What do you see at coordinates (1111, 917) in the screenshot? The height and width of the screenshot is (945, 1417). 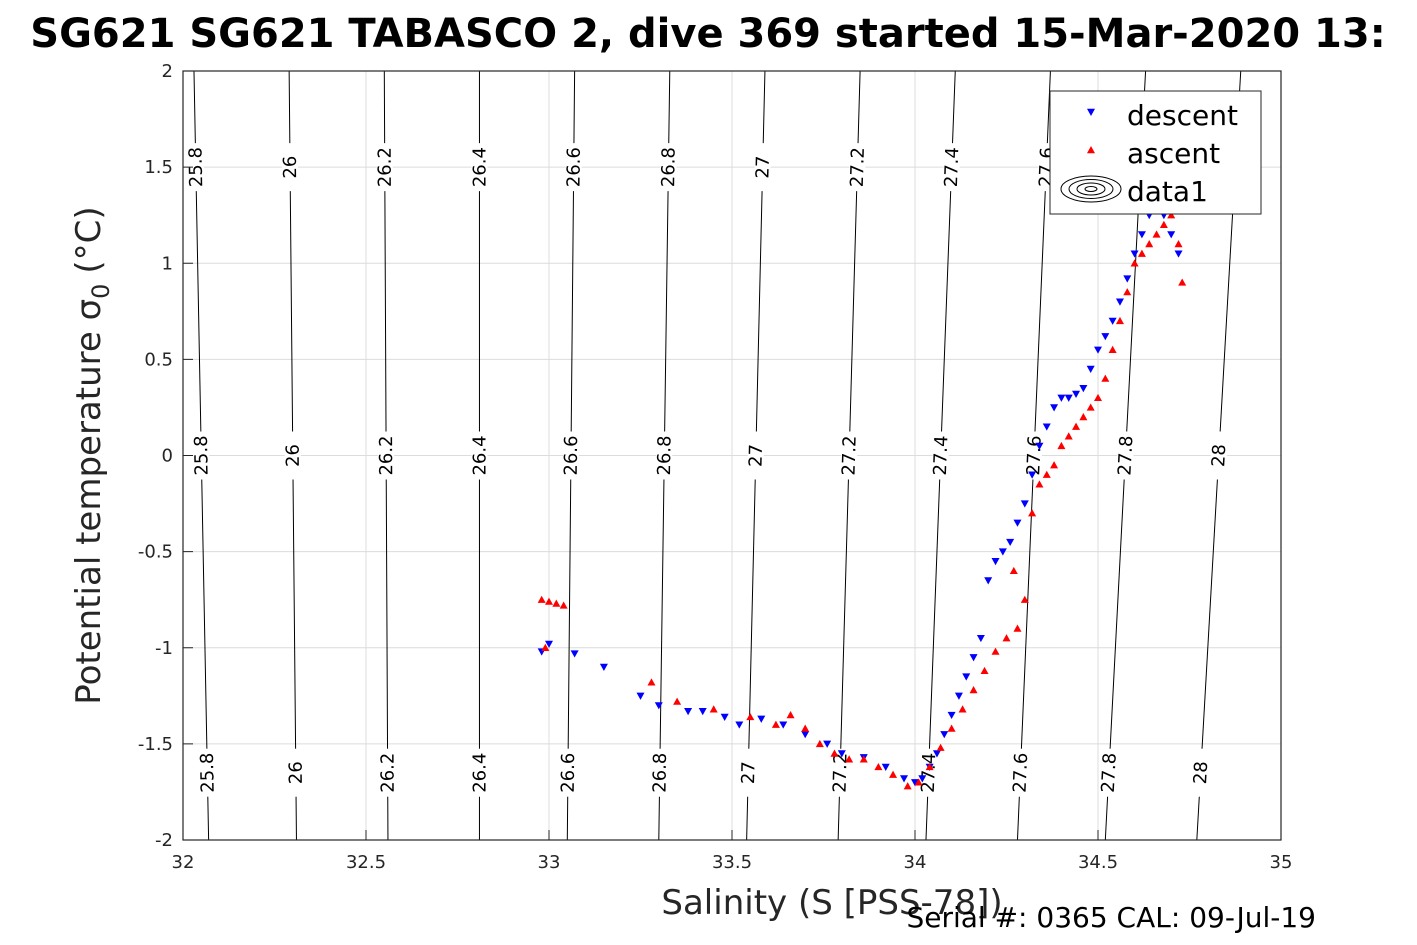 I see `serial-cal-footer: Serial #: 0365 CAL: 09-Jul-19` at bounding box center [1111, 917].